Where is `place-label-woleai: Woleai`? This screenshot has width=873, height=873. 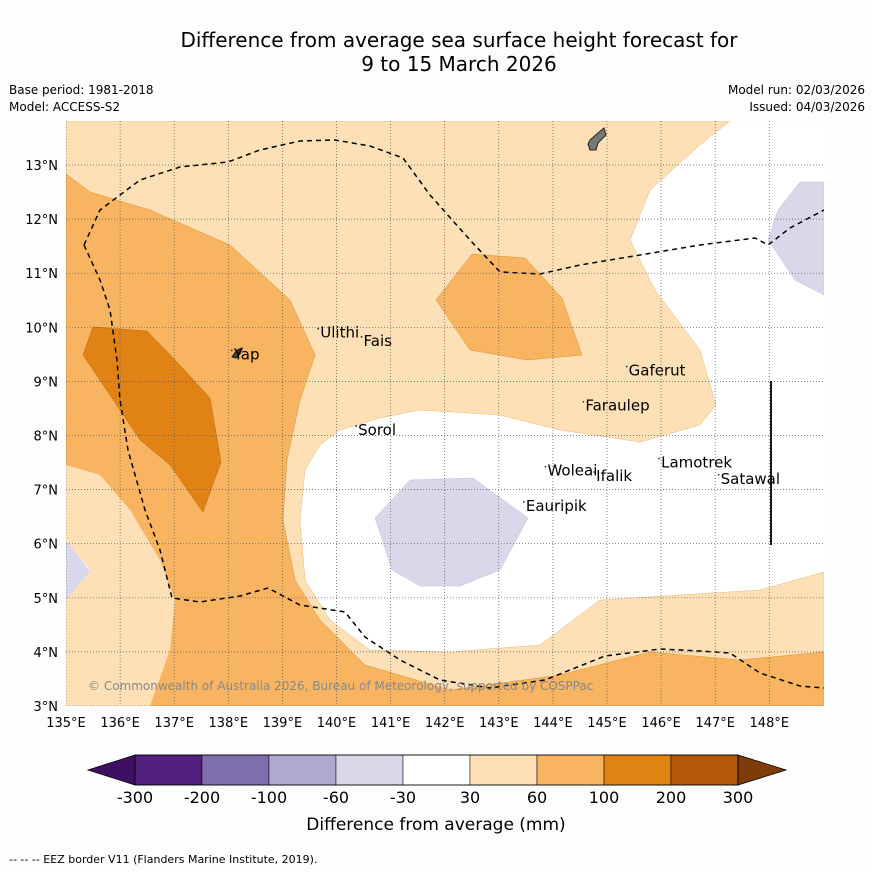 place-label-woleai: Woleai is located at coordinates (572, 471).